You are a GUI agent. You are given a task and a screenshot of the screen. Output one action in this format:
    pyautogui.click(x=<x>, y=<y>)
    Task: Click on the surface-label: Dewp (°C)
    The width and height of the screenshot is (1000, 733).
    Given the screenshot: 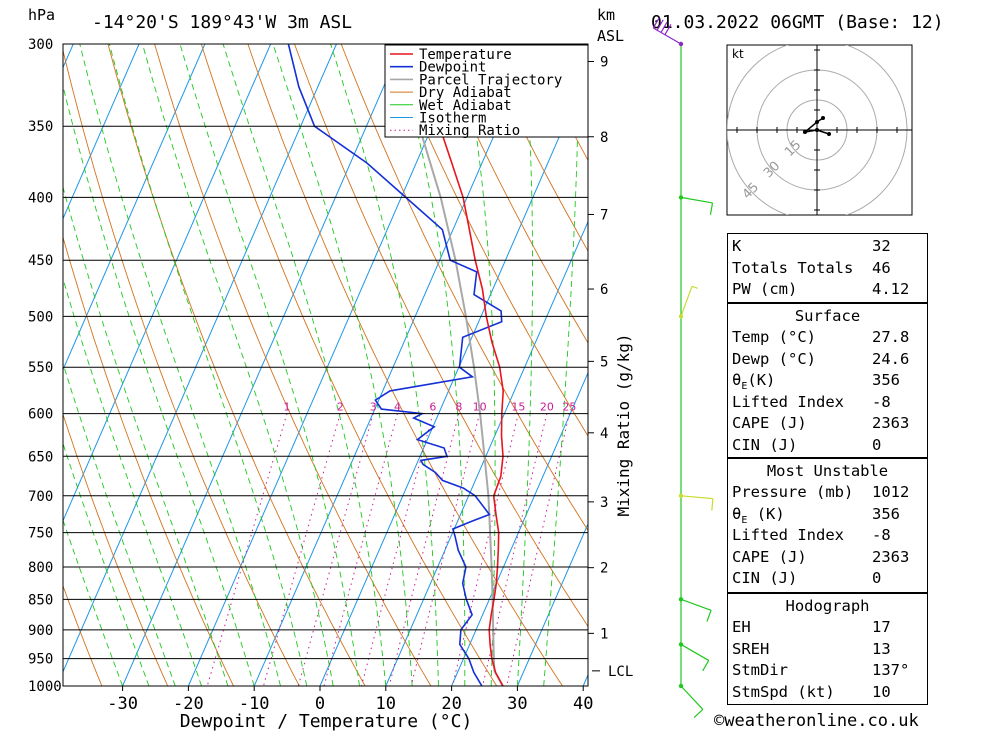 What is the action you would take?
    pyautogui.click(x=774, y=358)
    